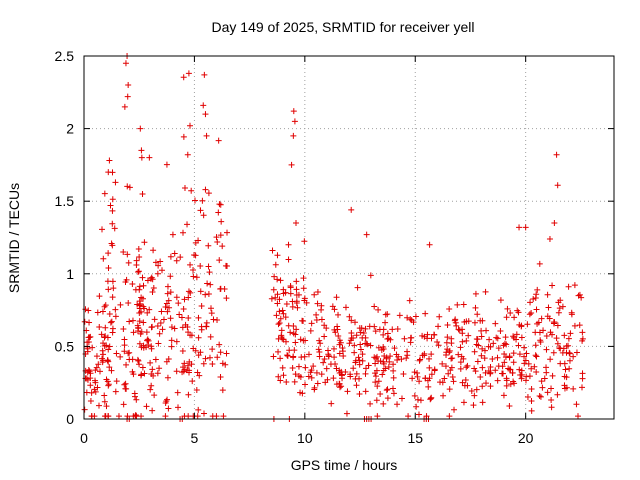 The height and width of the screenshot is (480, 640). What do you see at coordinates (65, 237) in the screenshot?
I see `y-tick-labels: 0 0.5 1 1.5 2 2.5` at bounding box center [65, 237].